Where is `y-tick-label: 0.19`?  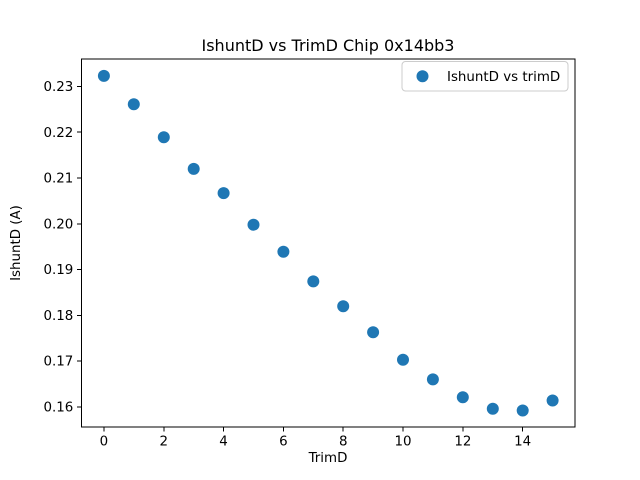 y-tick-label: 0.19 is located at coordinates (58, 270).